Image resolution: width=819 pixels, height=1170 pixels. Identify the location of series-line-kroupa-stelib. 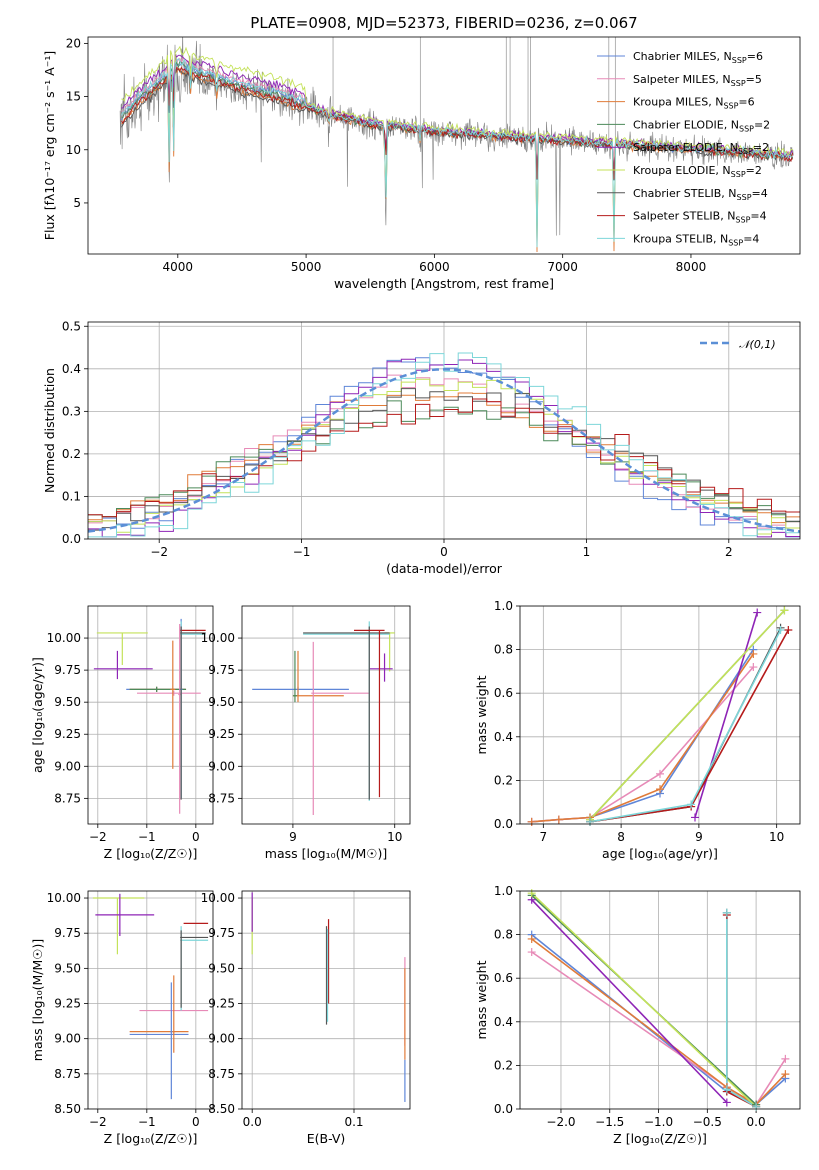
(741, 1010).